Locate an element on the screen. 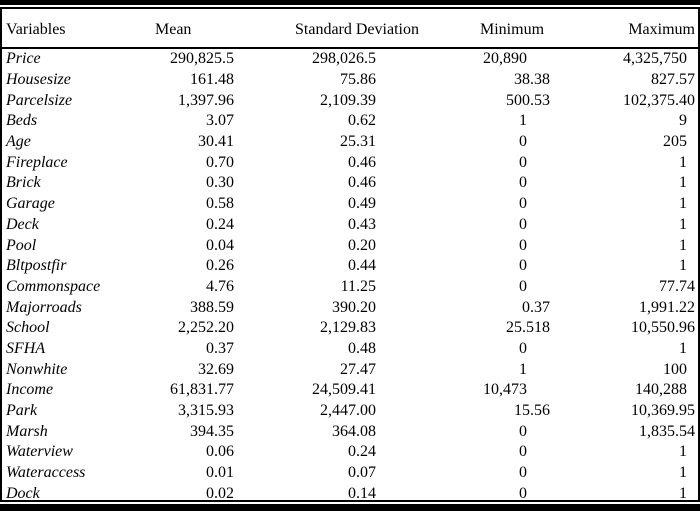  mean-cell: 0.30 is located at coordinates (220, 183).